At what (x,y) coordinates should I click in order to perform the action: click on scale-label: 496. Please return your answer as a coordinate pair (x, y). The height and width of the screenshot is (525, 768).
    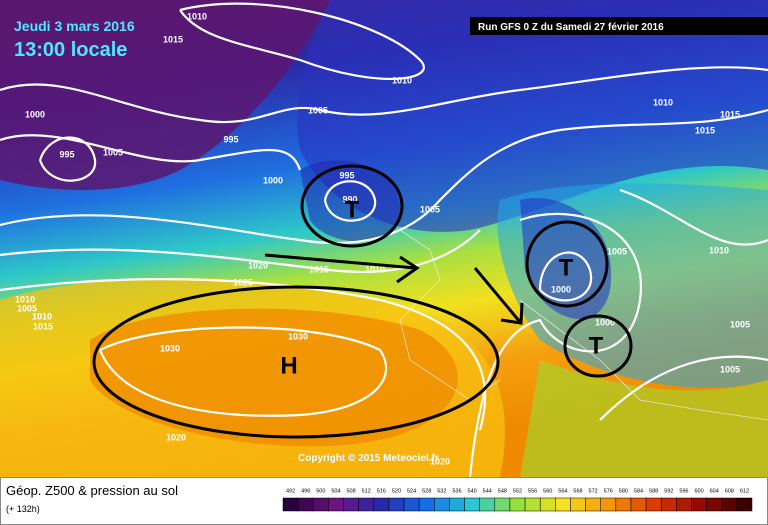
    Looking at the image, I should click on (305, 491).